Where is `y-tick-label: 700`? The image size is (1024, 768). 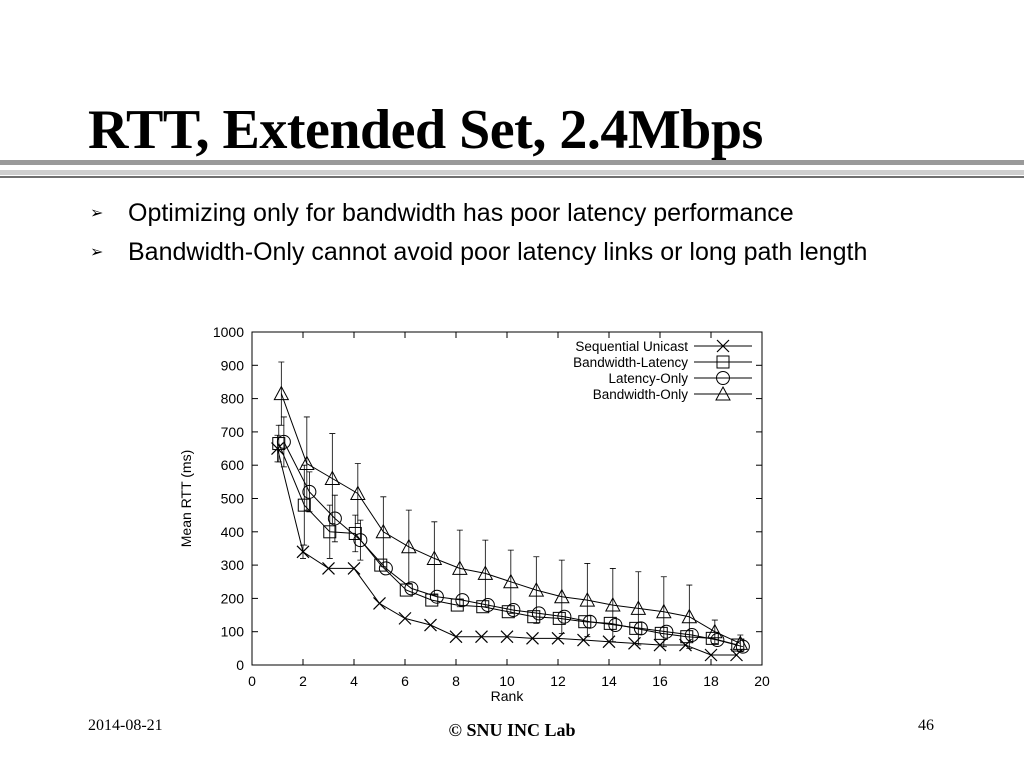
y-tick-label: 700 is located at coordinates (233, 432).